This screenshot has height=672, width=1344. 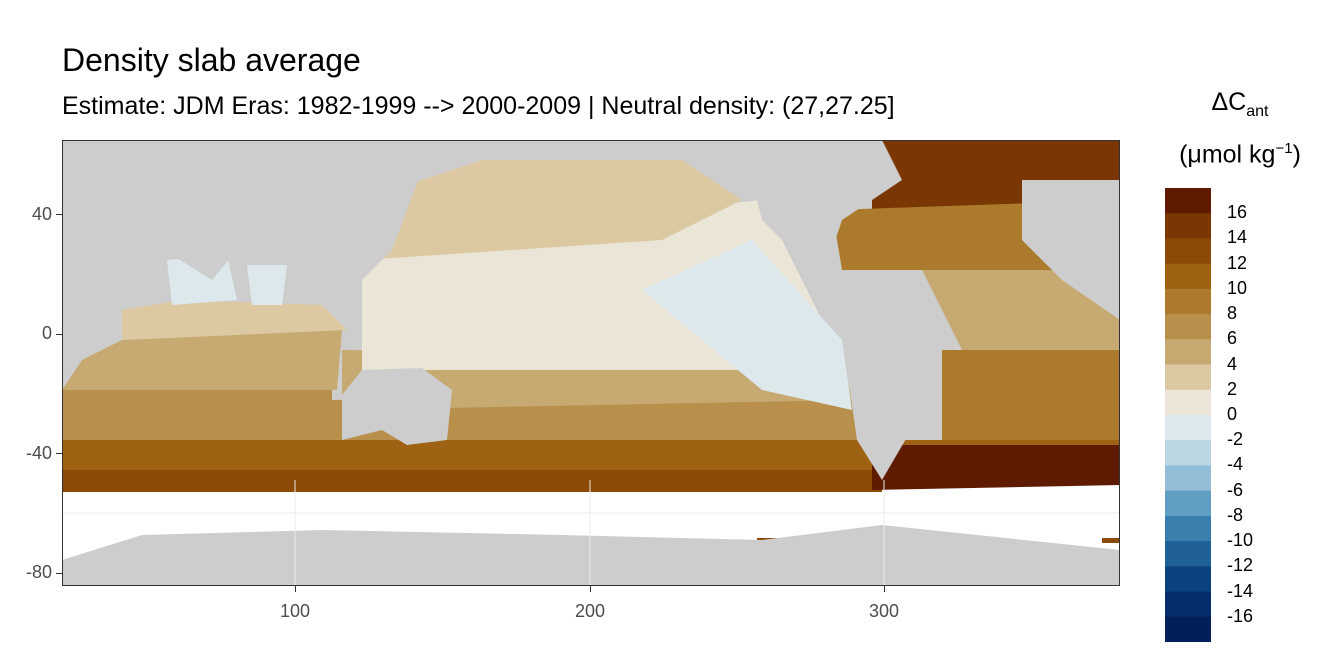 I want to click on legend-label: -16, so click(x=1240, y=615).